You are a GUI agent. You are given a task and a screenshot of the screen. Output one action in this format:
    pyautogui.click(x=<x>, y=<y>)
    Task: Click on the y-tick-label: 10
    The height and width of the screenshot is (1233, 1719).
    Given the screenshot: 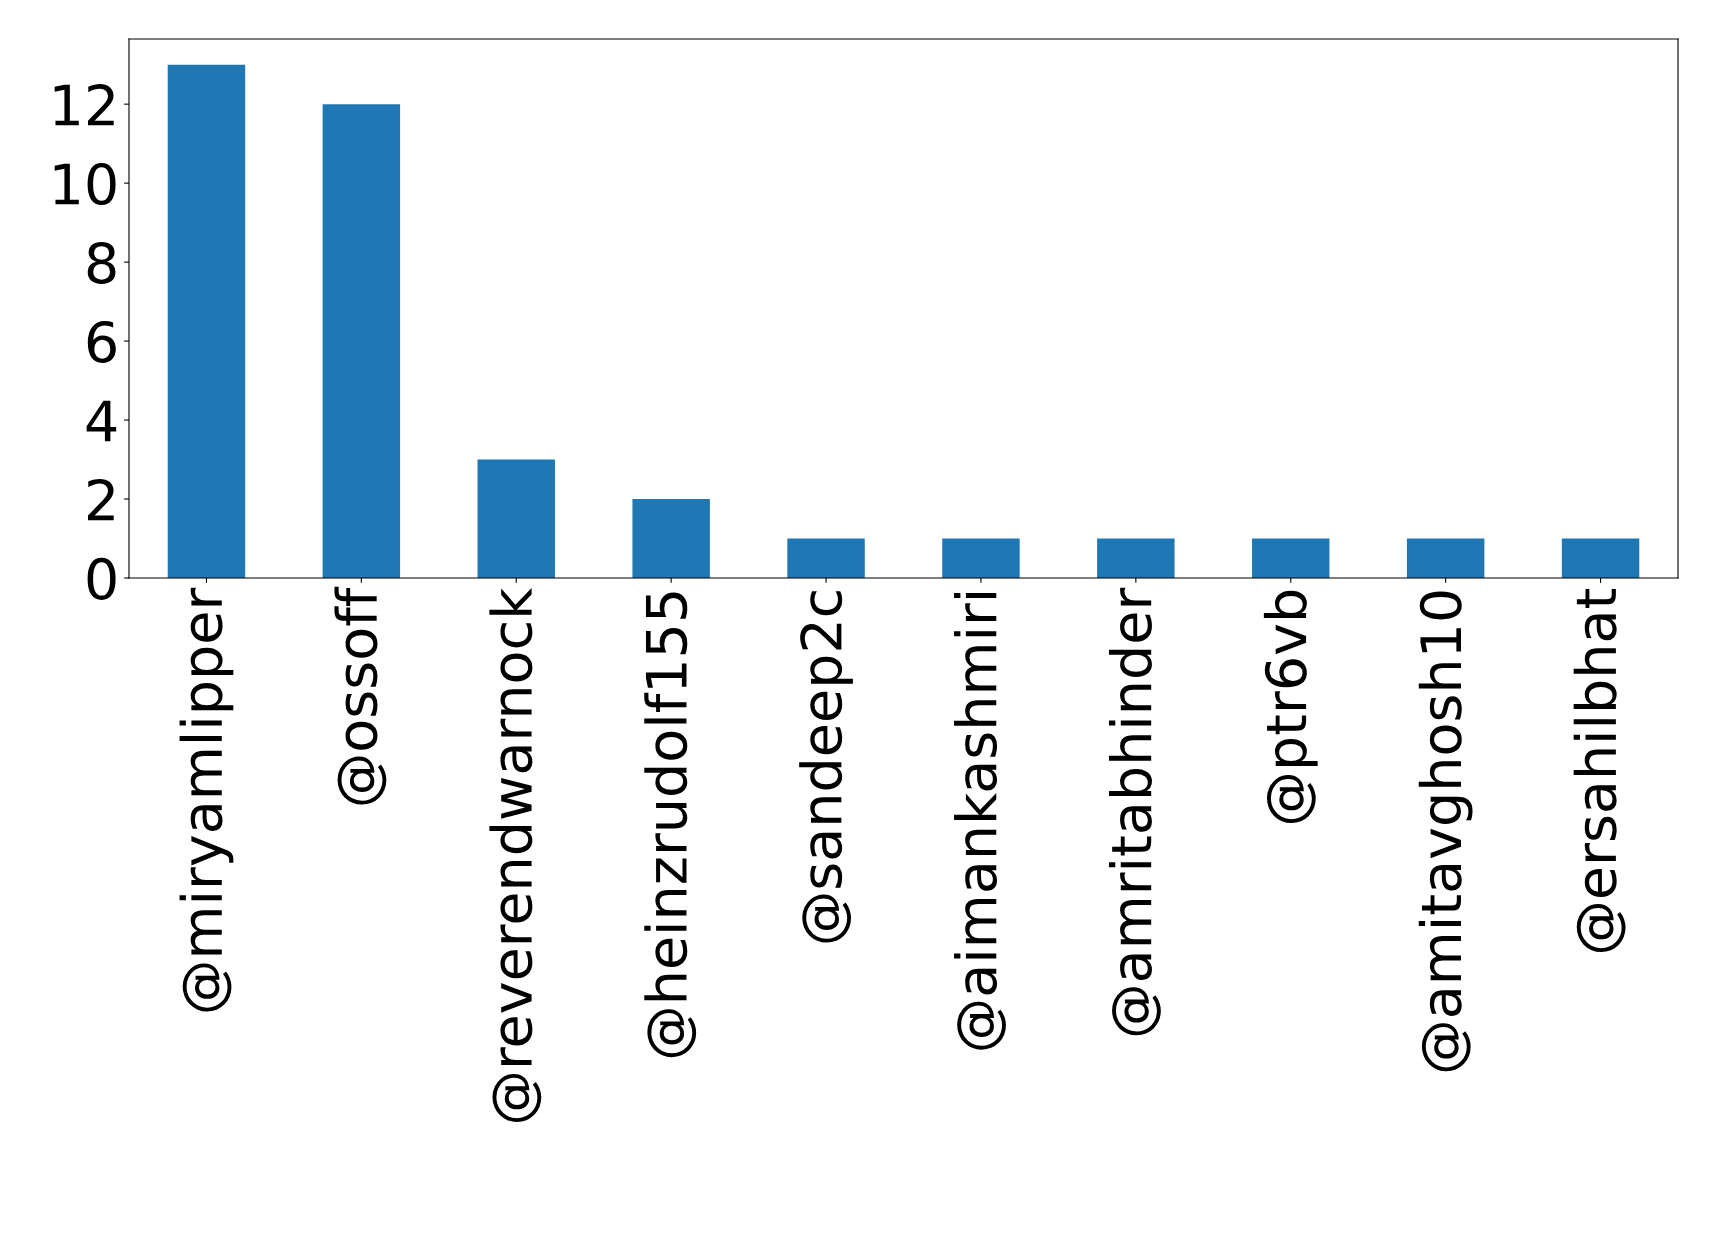 What is the action you would take?
    pyautogui.click(x=85, y=184)
    